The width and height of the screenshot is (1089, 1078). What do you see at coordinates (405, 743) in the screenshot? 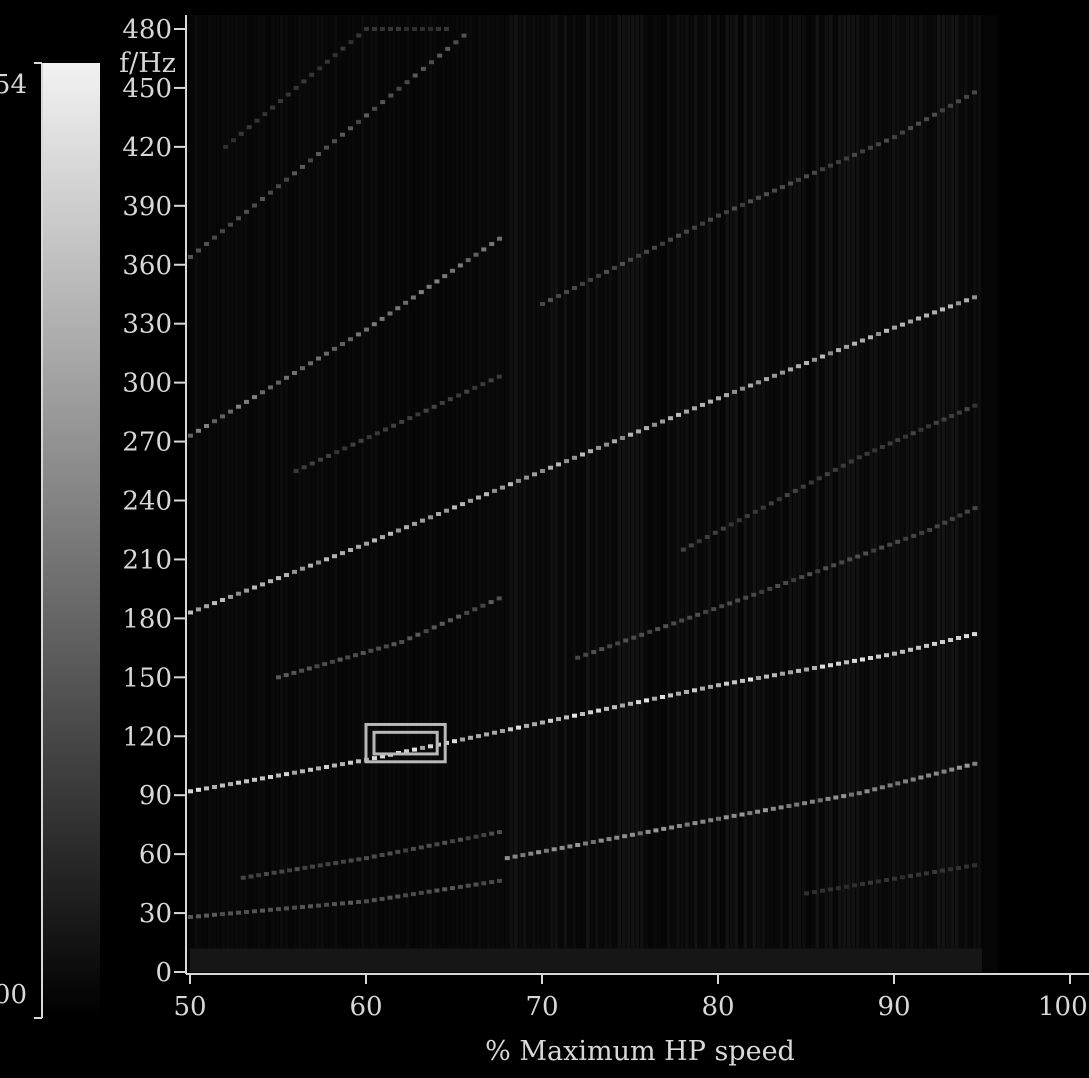
I see `highlight-inner-rect` at bounding box center [405, 743].